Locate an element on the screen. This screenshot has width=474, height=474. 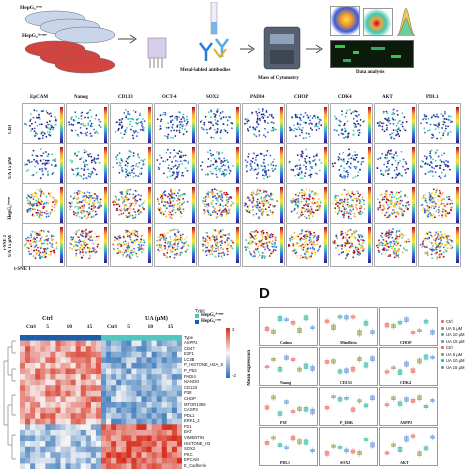
heatmap-row-label: E_Cadherin is located at coordinates (195, 465).